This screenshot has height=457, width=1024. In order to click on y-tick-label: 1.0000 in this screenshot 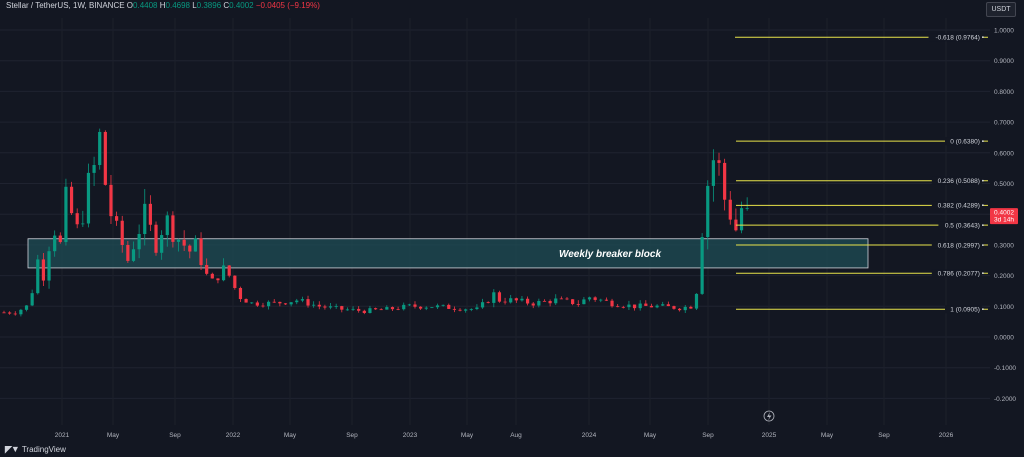, I will do `click(1004, 31)`.